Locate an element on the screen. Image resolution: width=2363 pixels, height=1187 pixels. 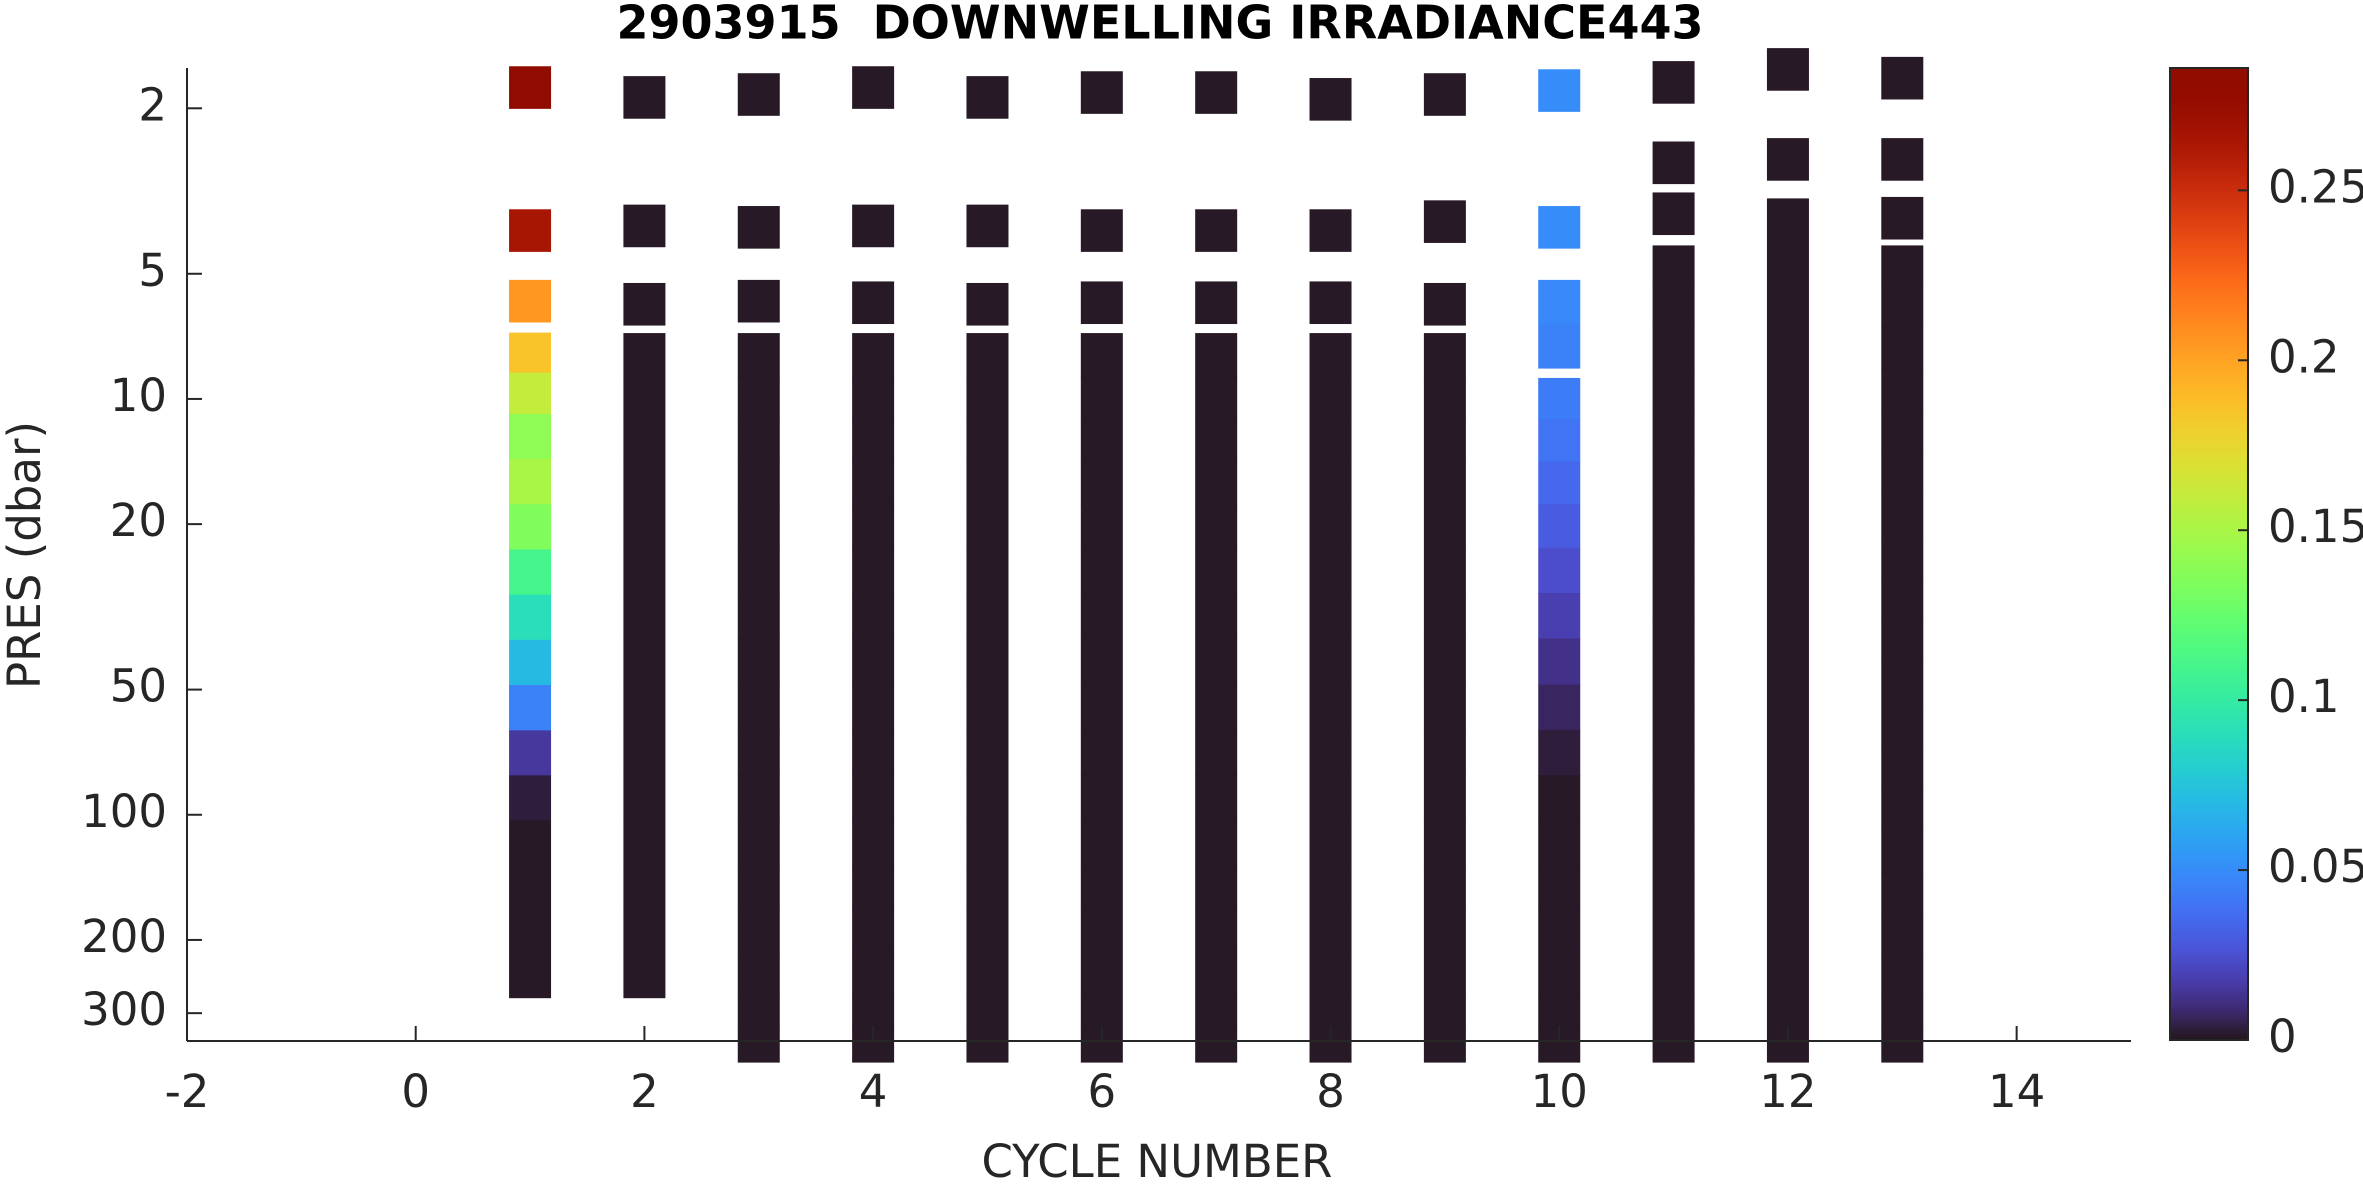
colorbar is located at coordinates (2209, 554).